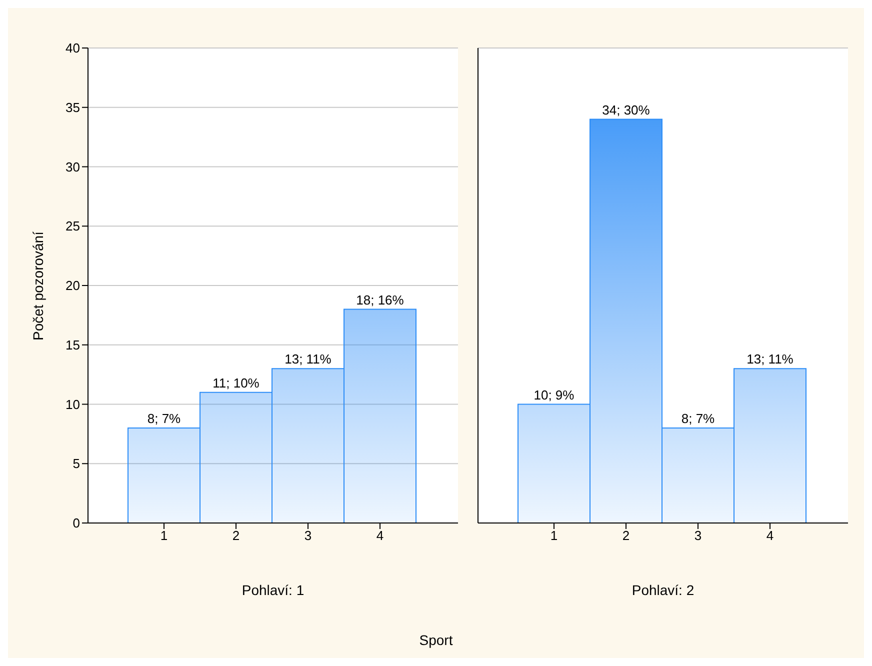 This screenshot has width=872, height=666. Describe the element at coordinates (76, 464) in the screenshot. I see `y-tick-label: 5` at that location.